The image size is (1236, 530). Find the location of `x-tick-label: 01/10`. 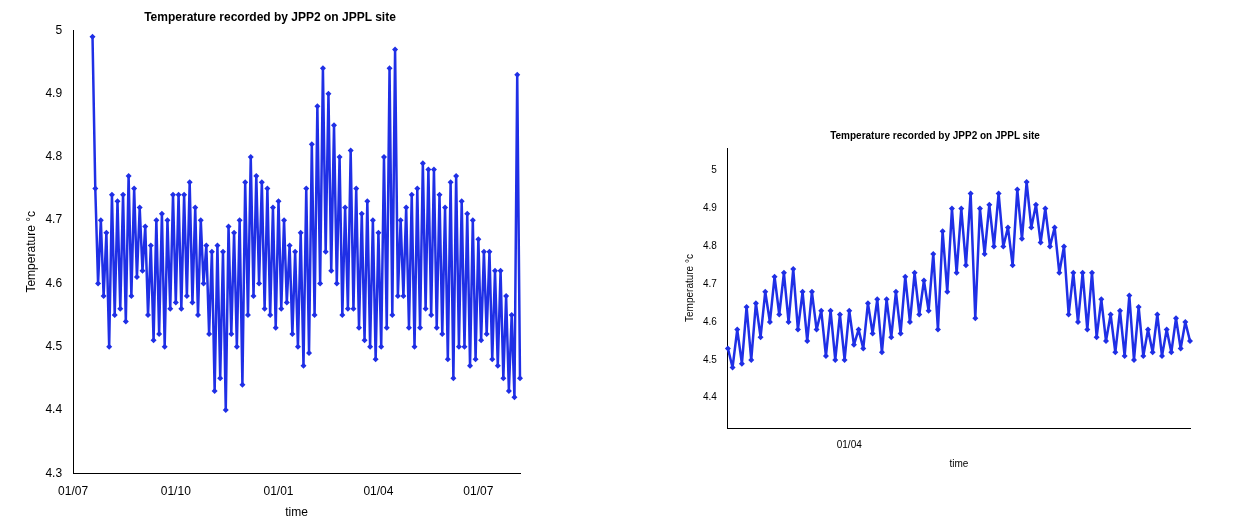

x-tick-label: 01/10 is located at coordinates (176, 490).